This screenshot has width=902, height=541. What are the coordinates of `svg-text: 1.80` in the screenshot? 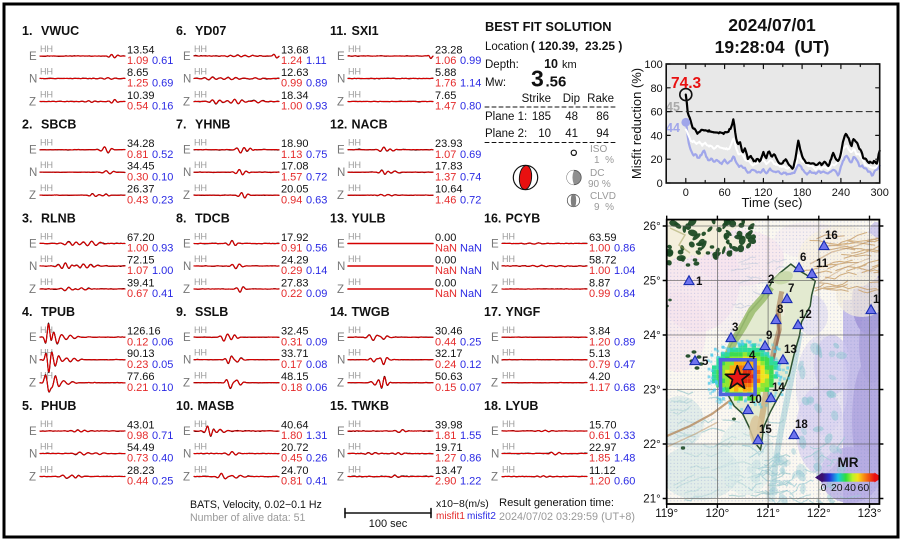 It's located at (291, 436).